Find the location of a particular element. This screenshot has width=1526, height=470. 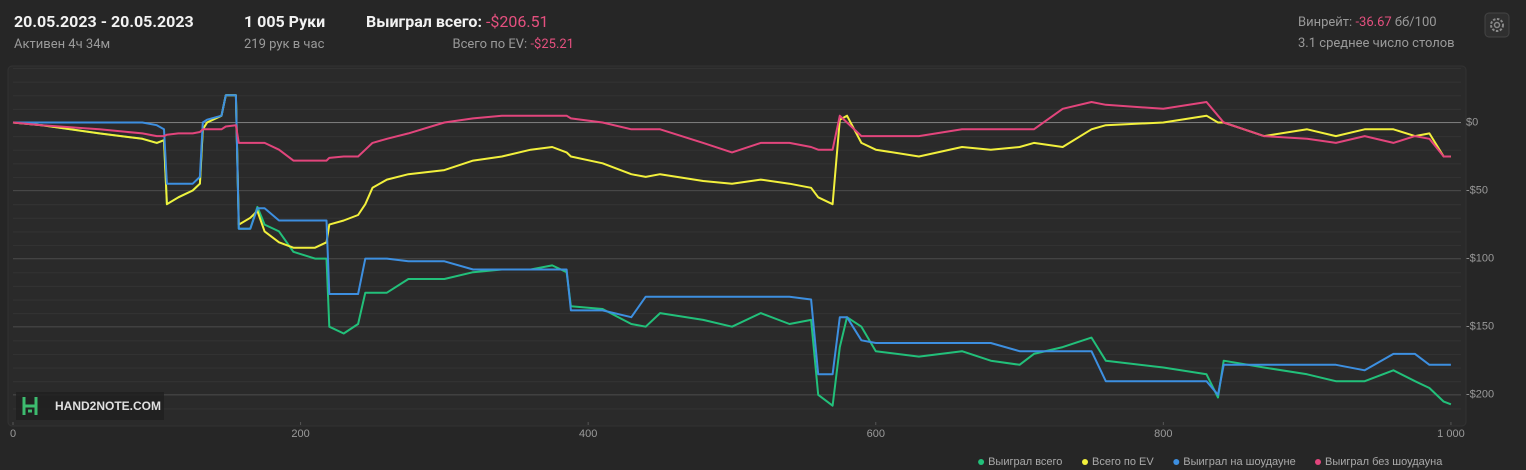

y-tick-label: -$50 is located at coordinates (1477, 190).